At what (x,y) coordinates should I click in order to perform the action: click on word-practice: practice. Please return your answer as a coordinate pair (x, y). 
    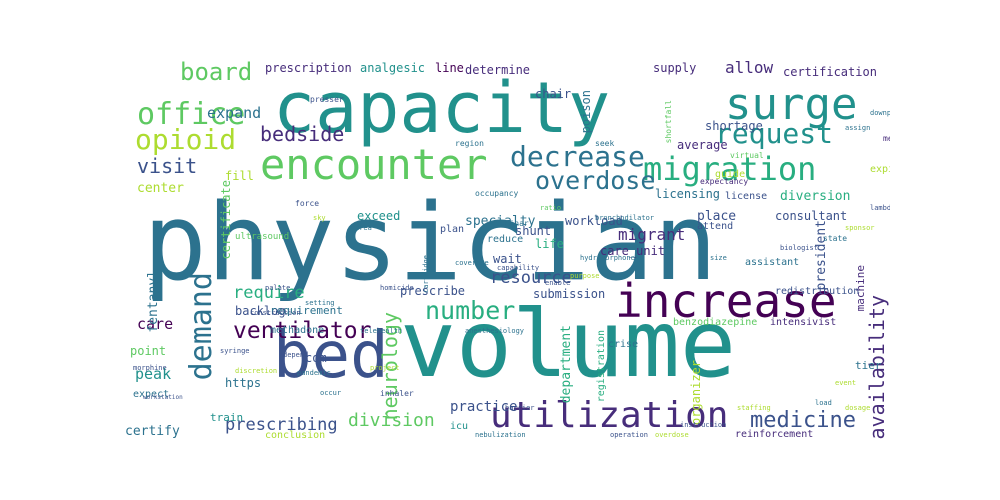
    Looking at the image, I should click on (484, 407).